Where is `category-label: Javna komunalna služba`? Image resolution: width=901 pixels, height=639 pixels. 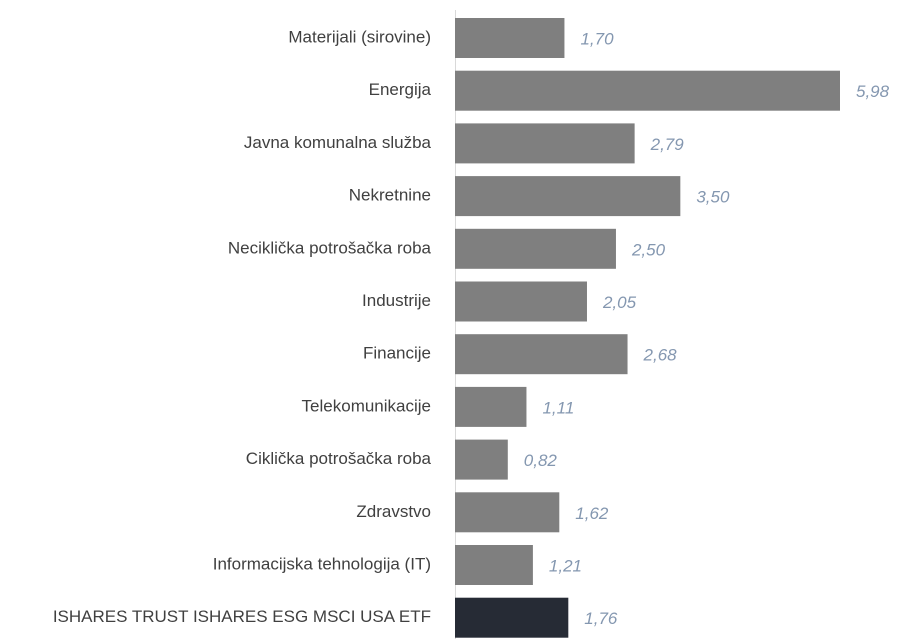
category-label: Javna komunalna služba is located at coordinates (338, 142).